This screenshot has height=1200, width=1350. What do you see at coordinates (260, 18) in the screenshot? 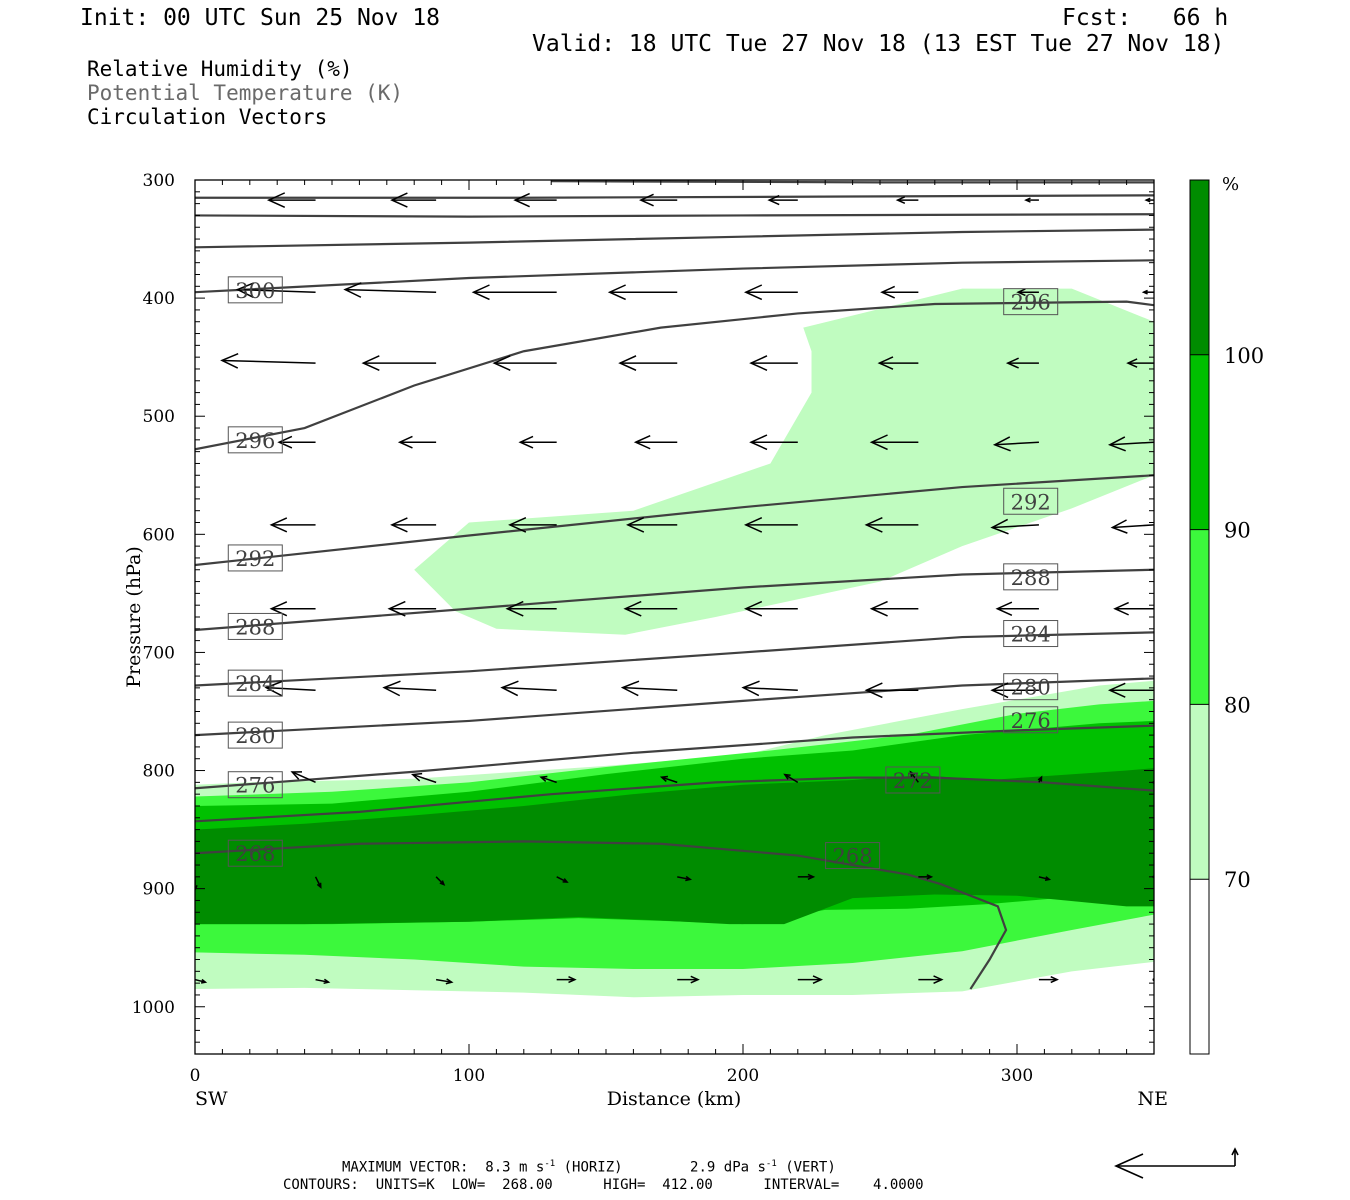
I see `init-time: Init: 00 UTC Sun 25 Nov 18` at bounding box center [260, 18].